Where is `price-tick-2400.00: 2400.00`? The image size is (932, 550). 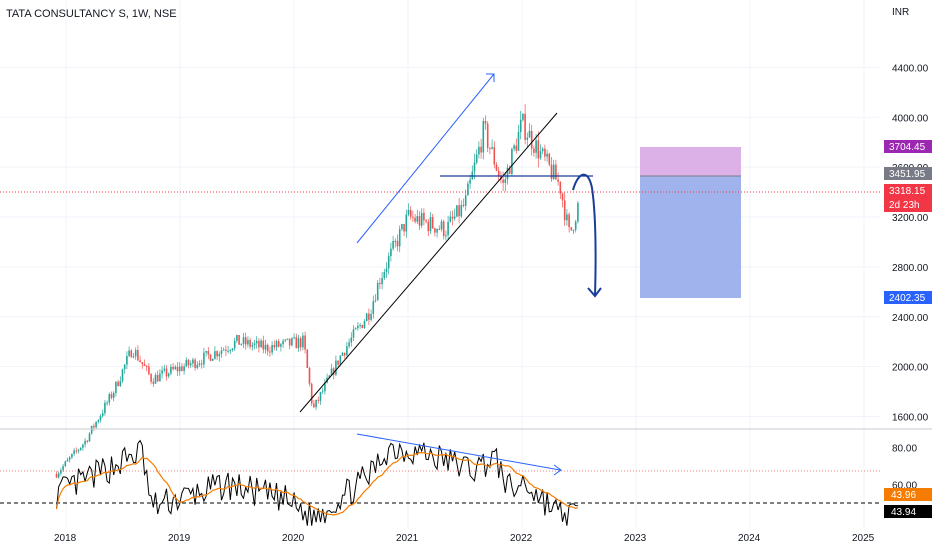 price-tick-2400.00: 2400.00 is located at coordinates (910, 318).